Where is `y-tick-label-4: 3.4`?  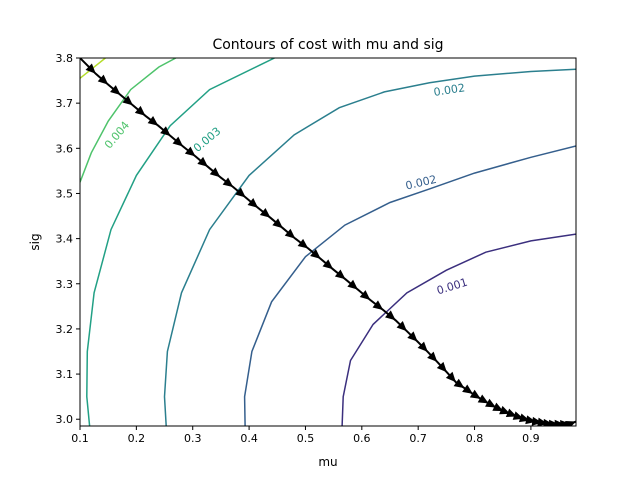 y-tick-label-4: 3.4 is located at coordinates (65, 239).